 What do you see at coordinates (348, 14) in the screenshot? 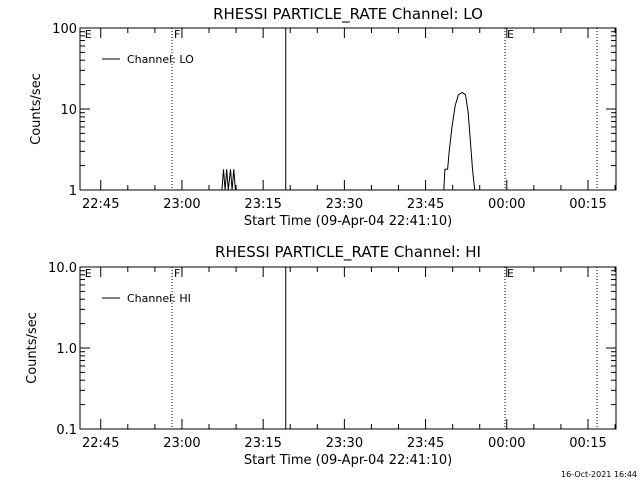
I see `chart-title: RHESSI PARTICLE_RATE Channel: LO` at bounding box center [348, 14].